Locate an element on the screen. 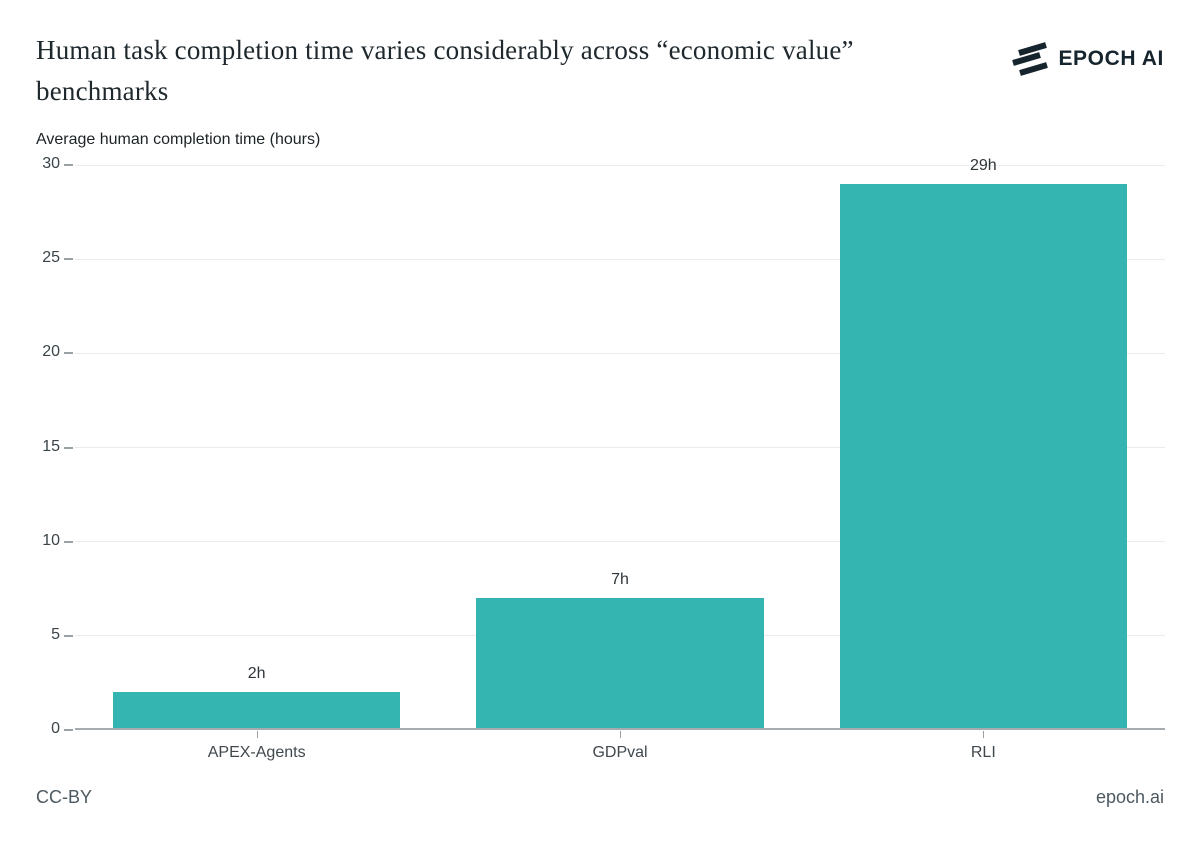 The image size is (1200, 848). epoch-logo-text: EPOCH AI is located at coordinates (1111, 58).